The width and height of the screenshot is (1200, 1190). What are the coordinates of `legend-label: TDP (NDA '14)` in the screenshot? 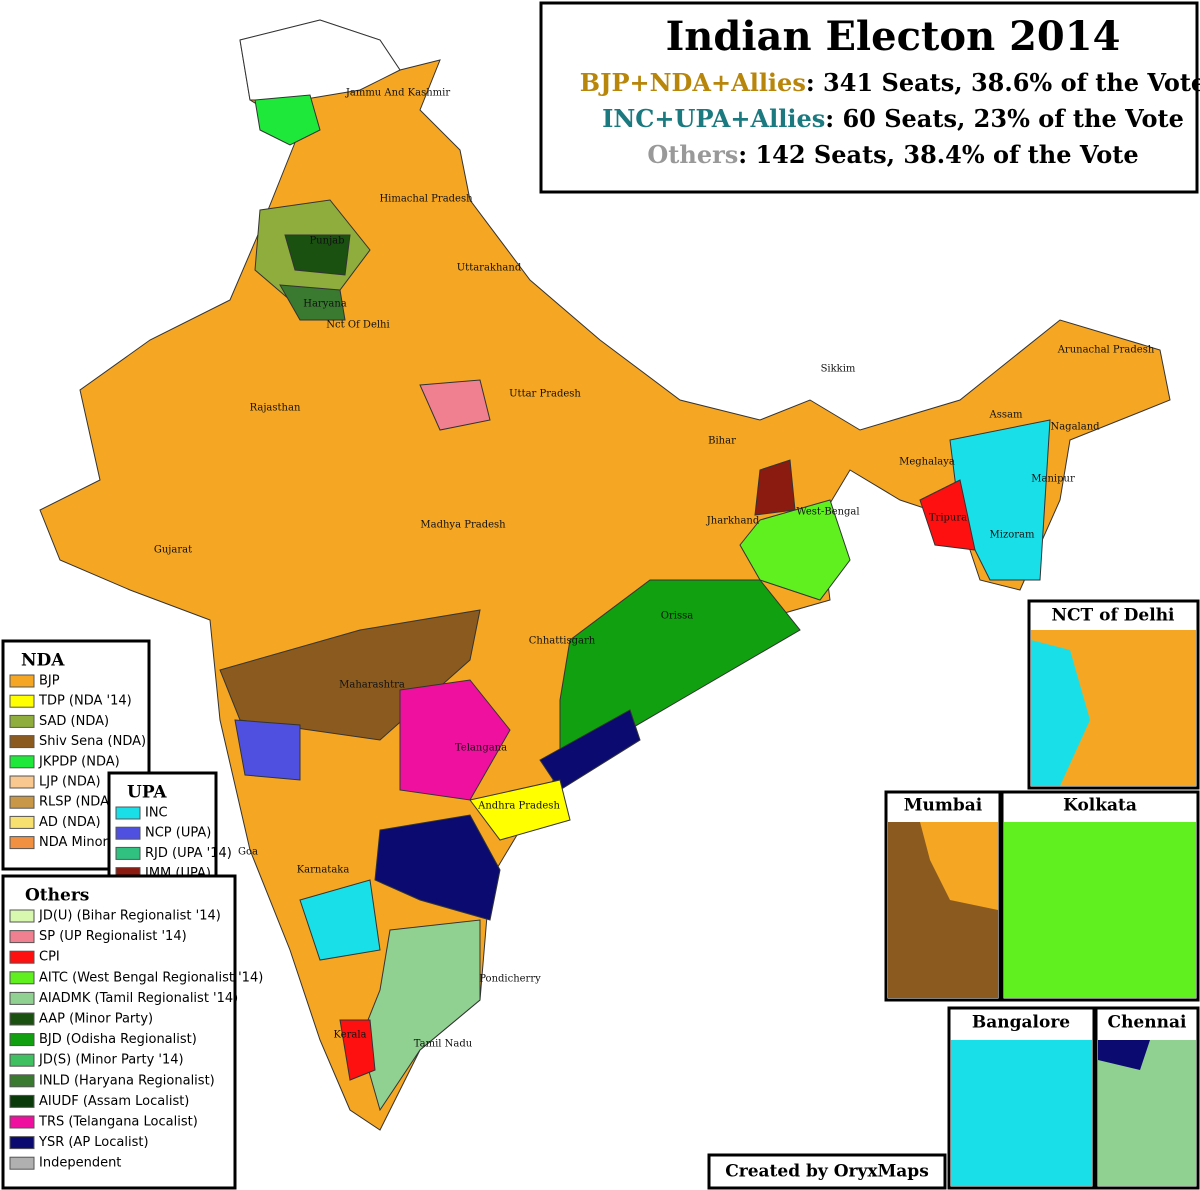 It's located at (85, 701).